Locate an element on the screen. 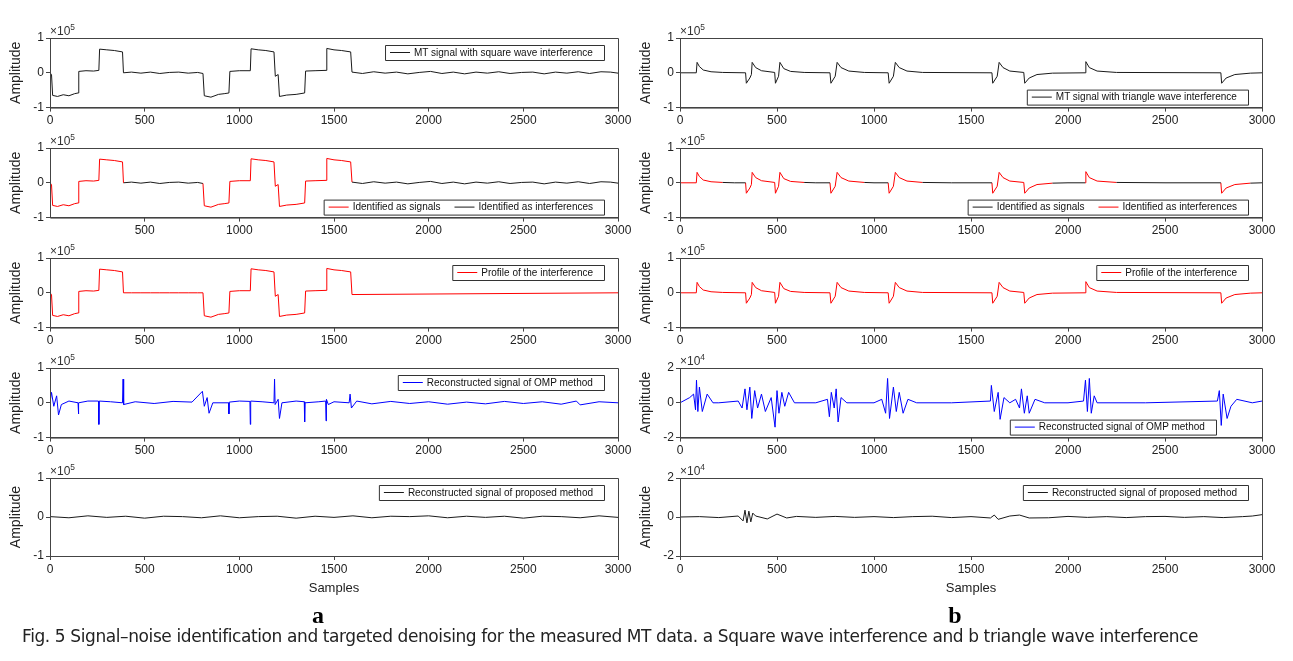 The width and height of the screenshot is (1293, 661). legend-label: MT signal with triangle wave interference is located at coordinates (1146, 97).